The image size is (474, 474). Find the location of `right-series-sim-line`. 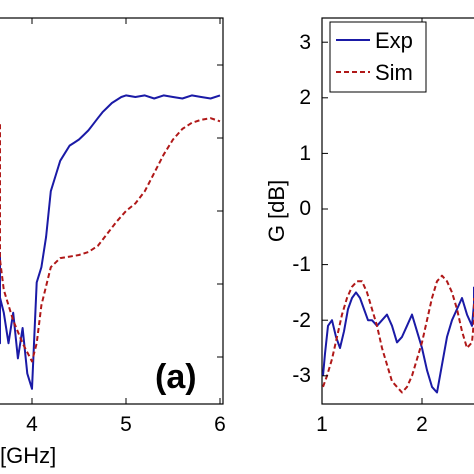

right-series-sim-line is located at coordinates (398, 334).